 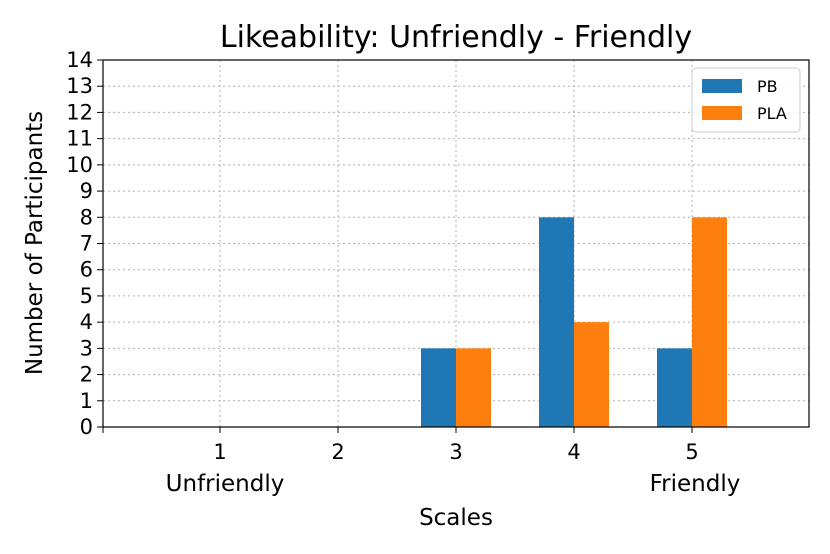 What do you see at coordinates (79, 112) in the screenshot?
I see `y-tick-label: 12` at bounding box center [79, 112].